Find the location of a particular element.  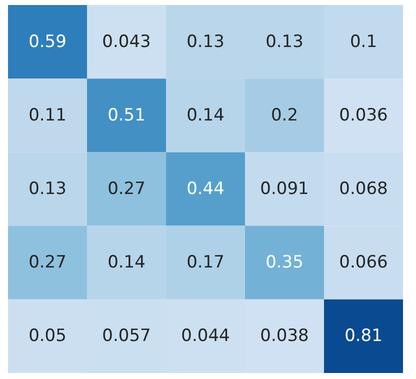

data-label: 0.2 is located at coordinates (284, 115).